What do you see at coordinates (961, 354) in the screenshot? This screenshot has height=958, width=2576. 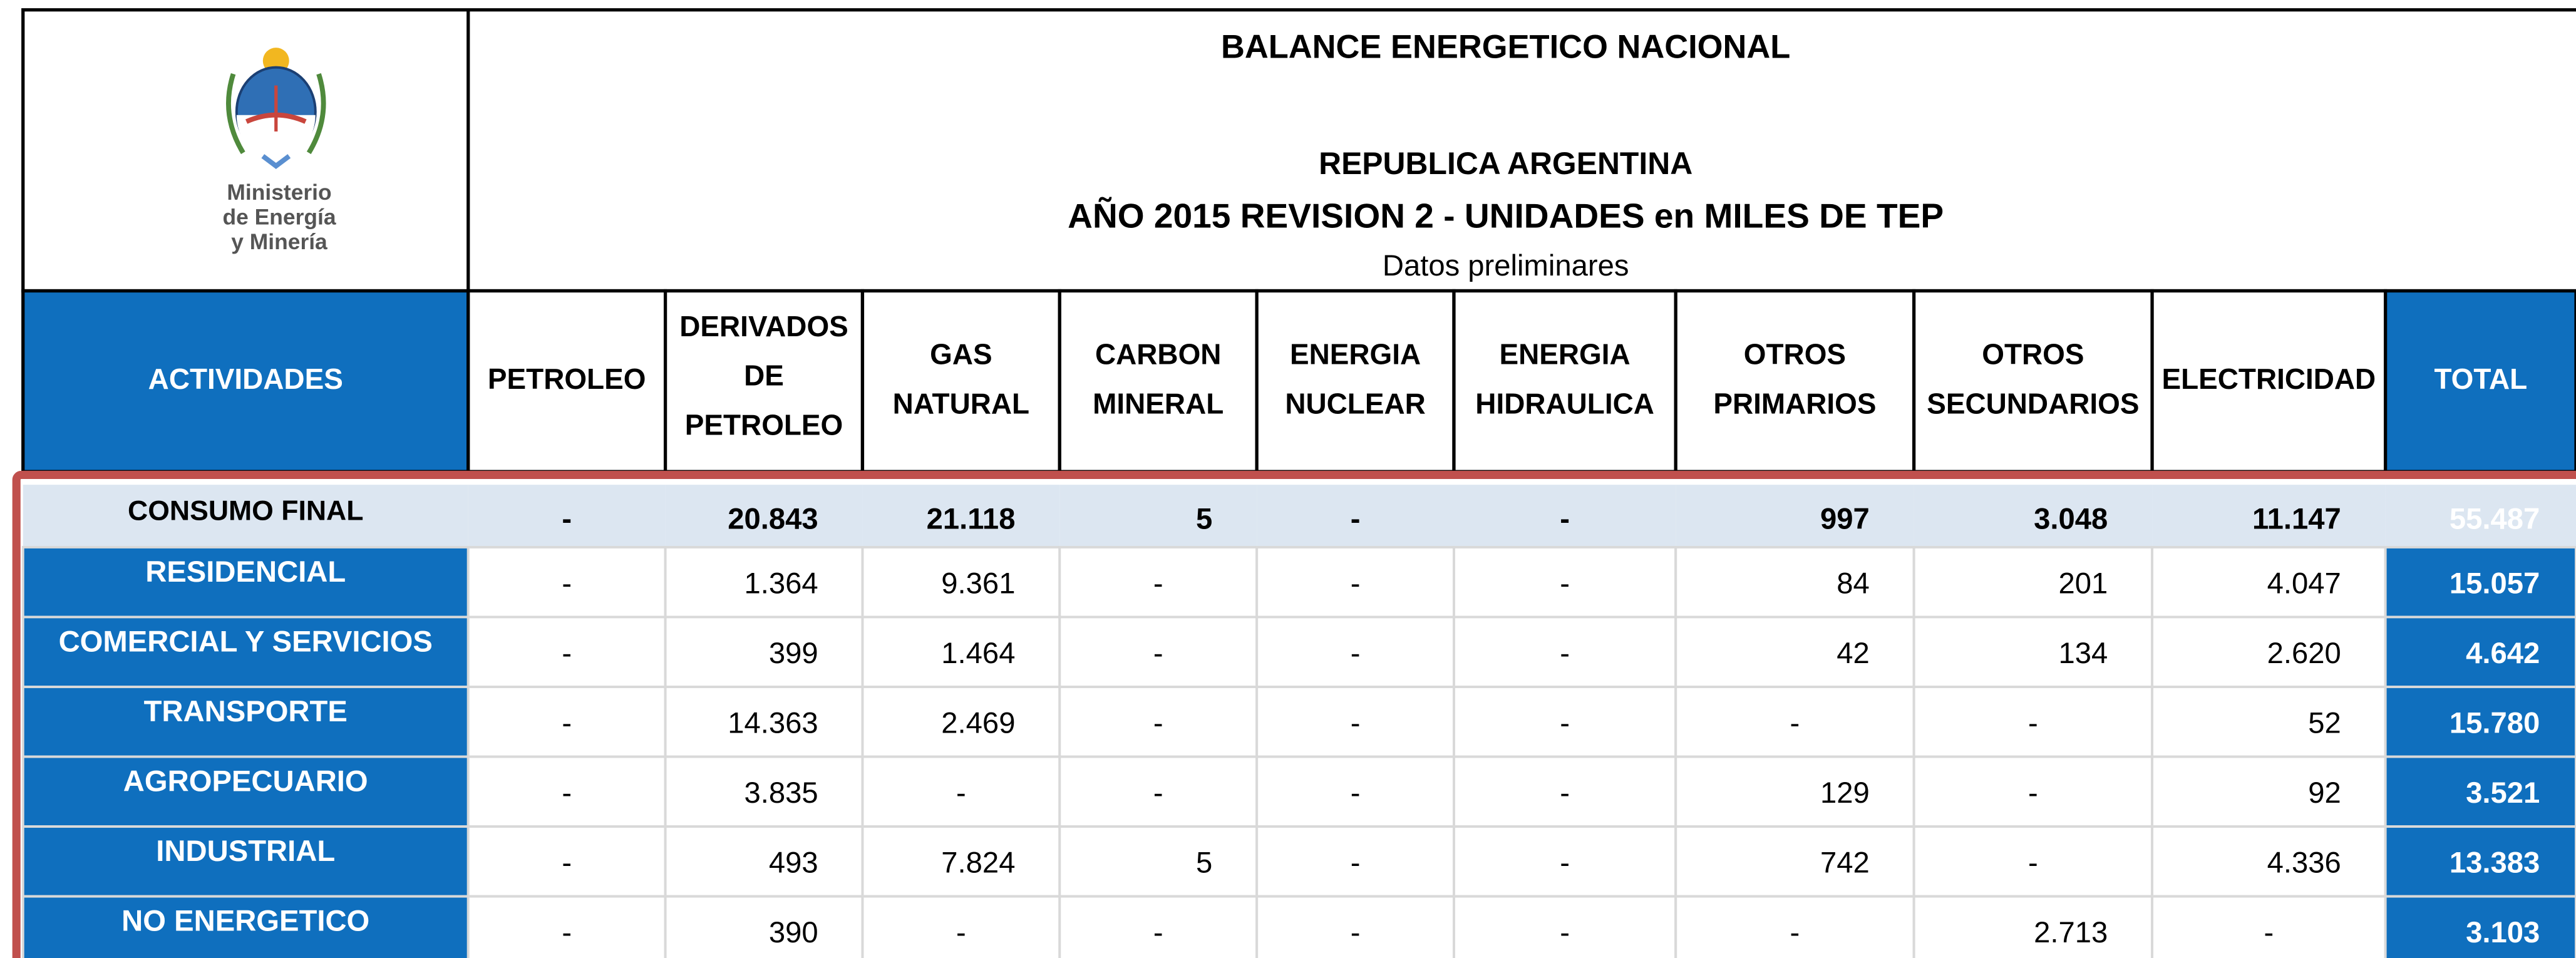 I see `column-header: GAS` at bounding box center [961, 354].